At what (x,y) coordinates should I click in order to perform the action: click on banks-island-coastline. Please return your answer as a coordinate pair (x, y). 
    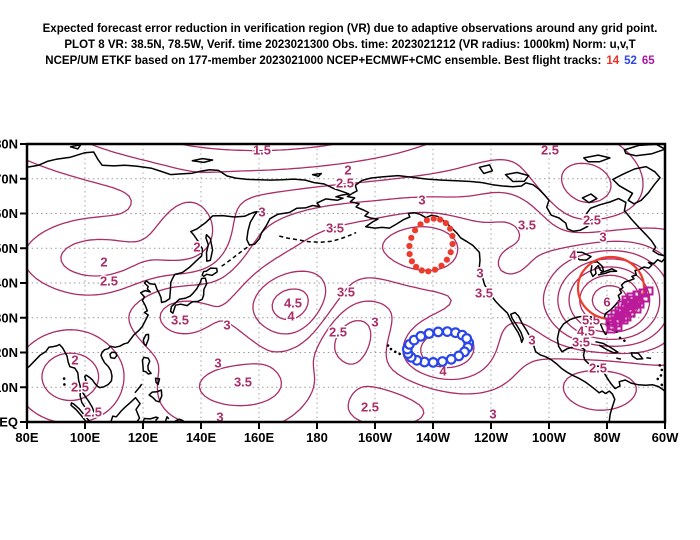
    Looking at the image, I should click on (486, 169).